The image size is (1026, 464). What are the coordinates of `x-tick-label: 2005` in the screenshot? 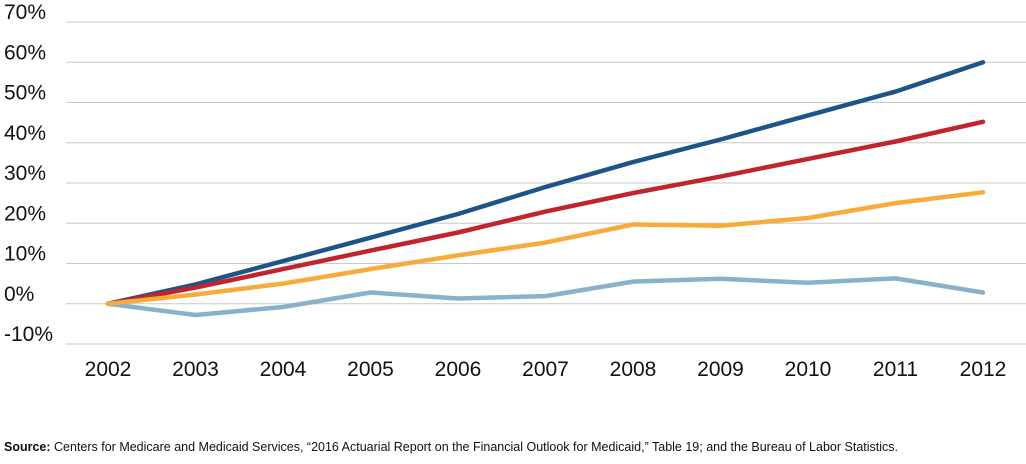 It's located at (370, 369).